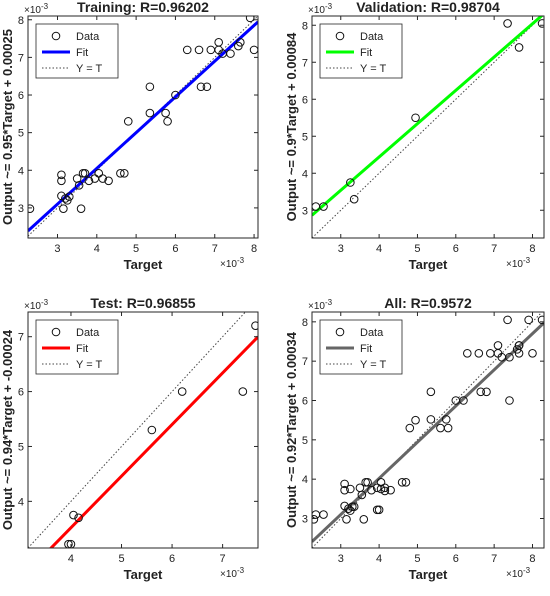 This screenshot has width=550, height=596. I want to click on legend-fit-label: Fit, so click(366, 53).